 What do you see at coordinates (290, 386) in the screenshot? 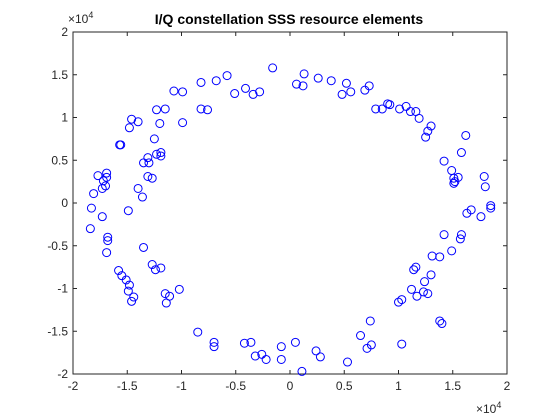
I see `x-tick-label: 0` at bounding box center [290, 386].